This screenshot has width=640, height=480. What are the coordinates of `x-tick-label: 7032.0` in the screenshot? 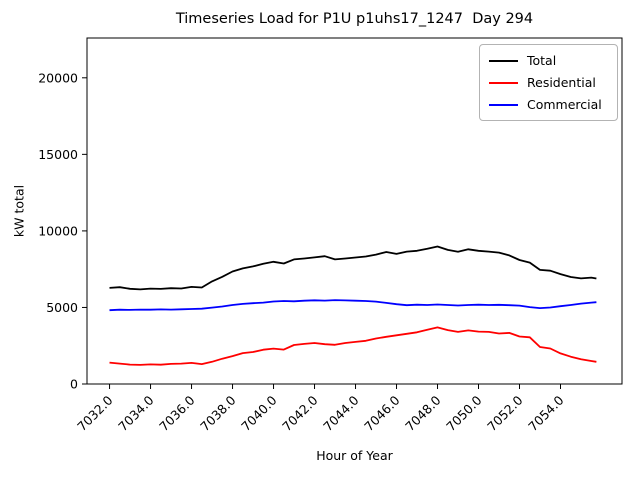 It's located at (95, 413).